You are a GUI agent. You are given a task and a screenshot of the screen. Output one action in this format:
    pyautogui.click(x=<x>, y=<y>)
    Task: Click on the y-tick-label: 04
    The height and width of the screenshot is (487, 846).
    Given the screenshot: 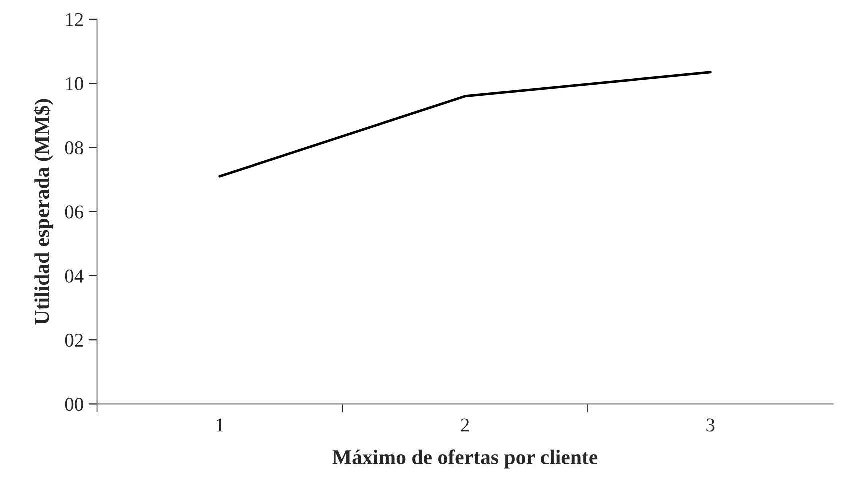 What is the action you would take?
    pyautogui.click(x=74, y=276)
    